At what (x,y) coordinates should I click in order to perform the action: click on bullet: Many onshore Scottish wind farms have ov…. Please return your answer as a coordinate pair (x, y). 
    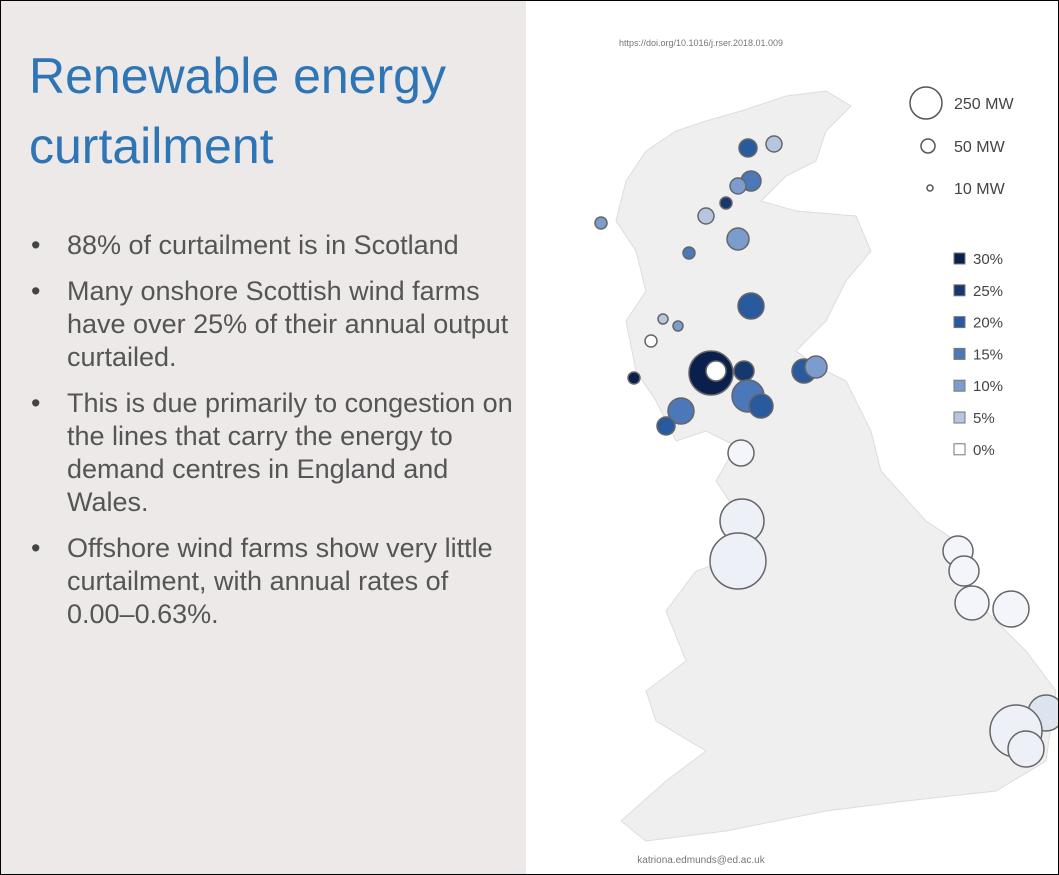
    Looking at the image, I should click on (274, 324).